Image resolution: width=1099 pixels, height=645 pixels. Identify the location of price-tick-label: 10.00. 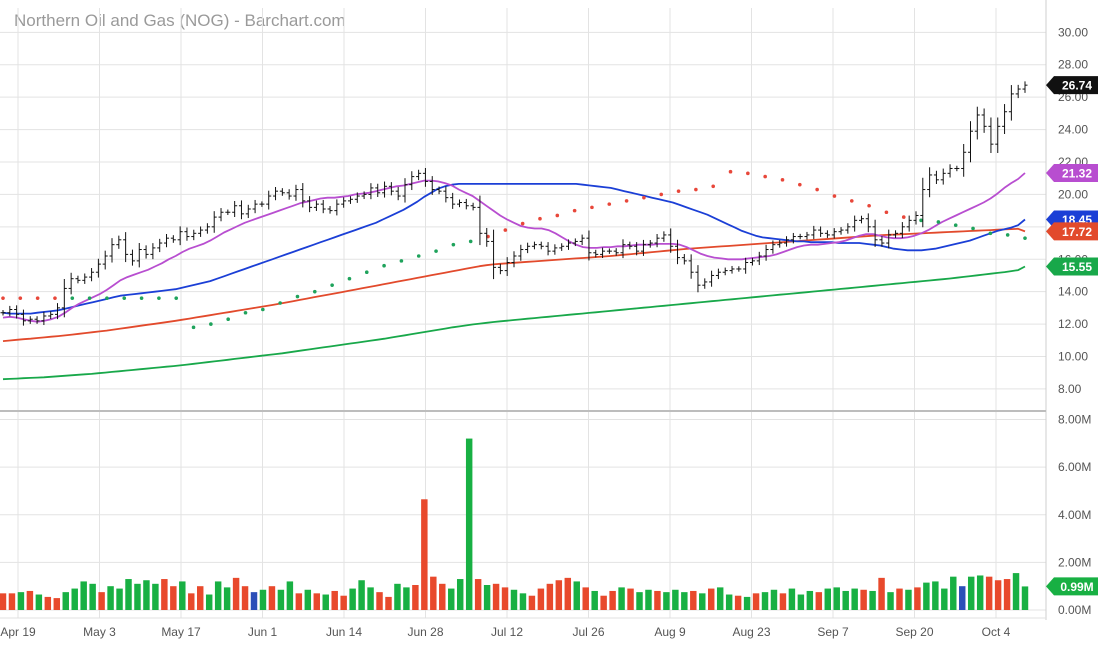
(1073, 357).